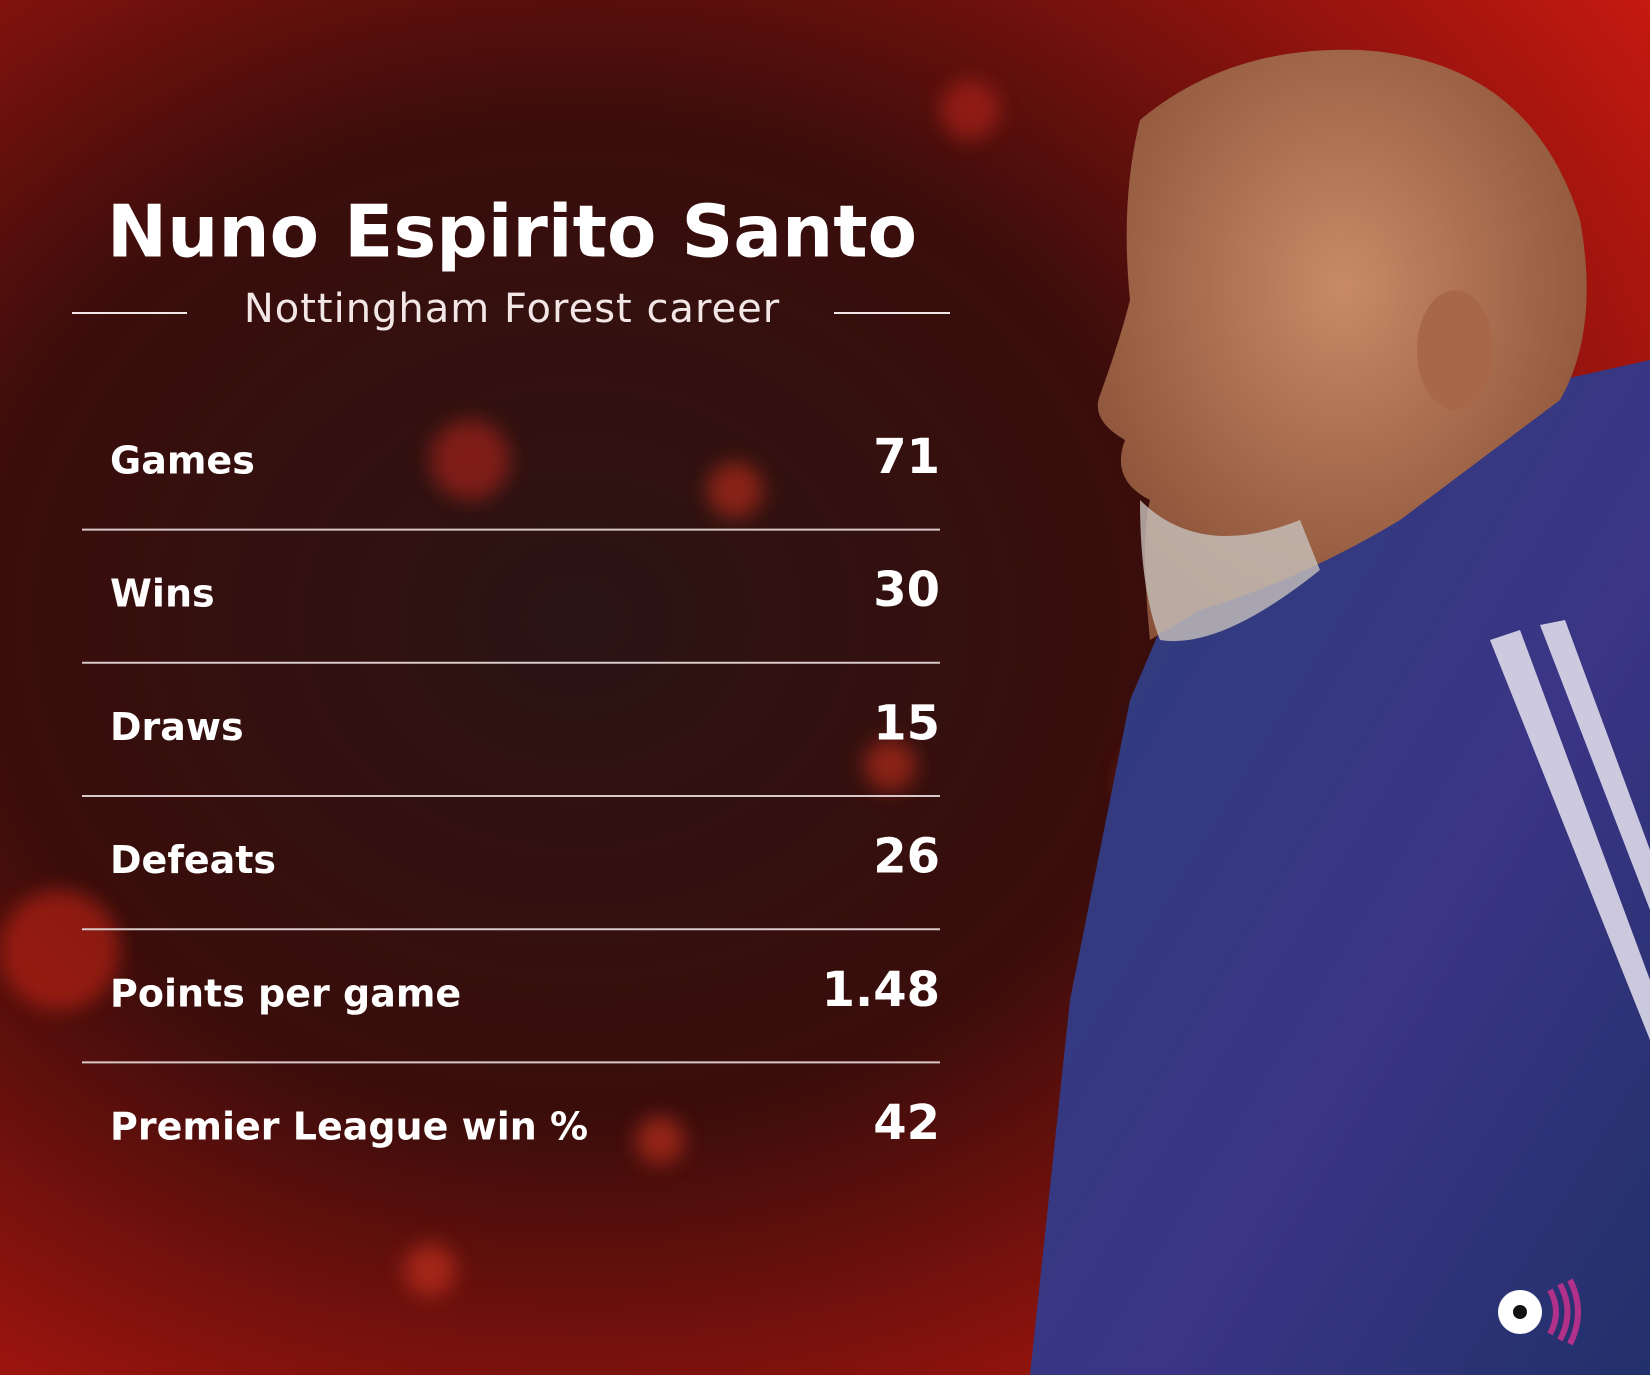 Image resolution: width=1650 pixels, height=1375 pixels. Describe the element at coordinates (182, 461) in the screenshot. I see `stat-label: Games` at that location.